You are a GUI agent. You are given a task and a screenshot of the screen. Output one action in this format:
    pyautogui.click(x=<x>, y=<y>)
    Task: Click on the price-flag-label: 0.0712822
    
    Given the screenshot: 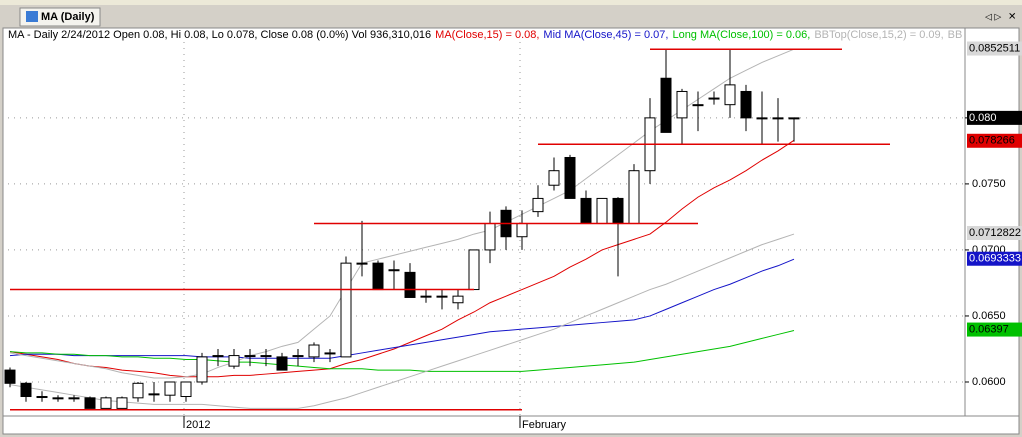 What is the action you would take?
    pyautogui.click(x=995, y=233)
    